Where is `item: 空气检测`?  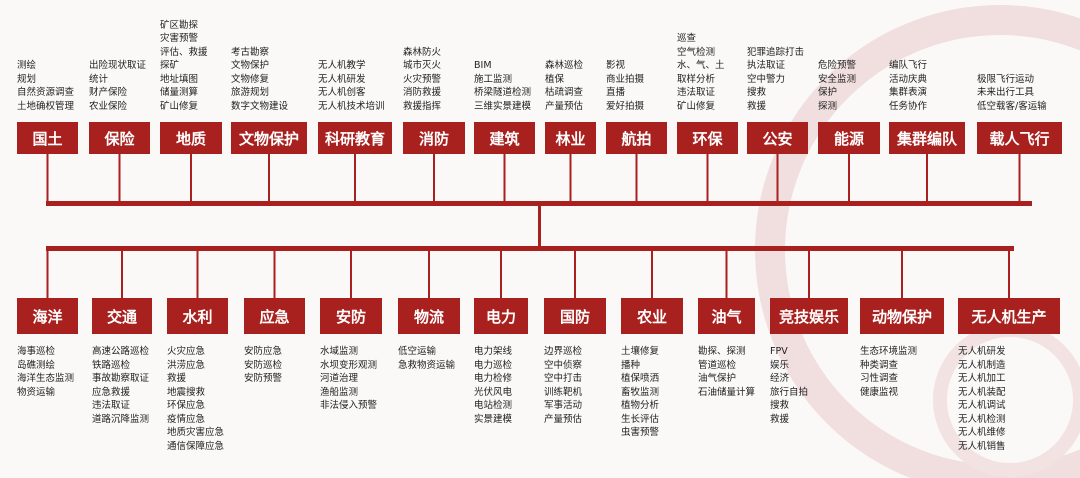
item: 空气检测 is located at coordinates (696, 52).